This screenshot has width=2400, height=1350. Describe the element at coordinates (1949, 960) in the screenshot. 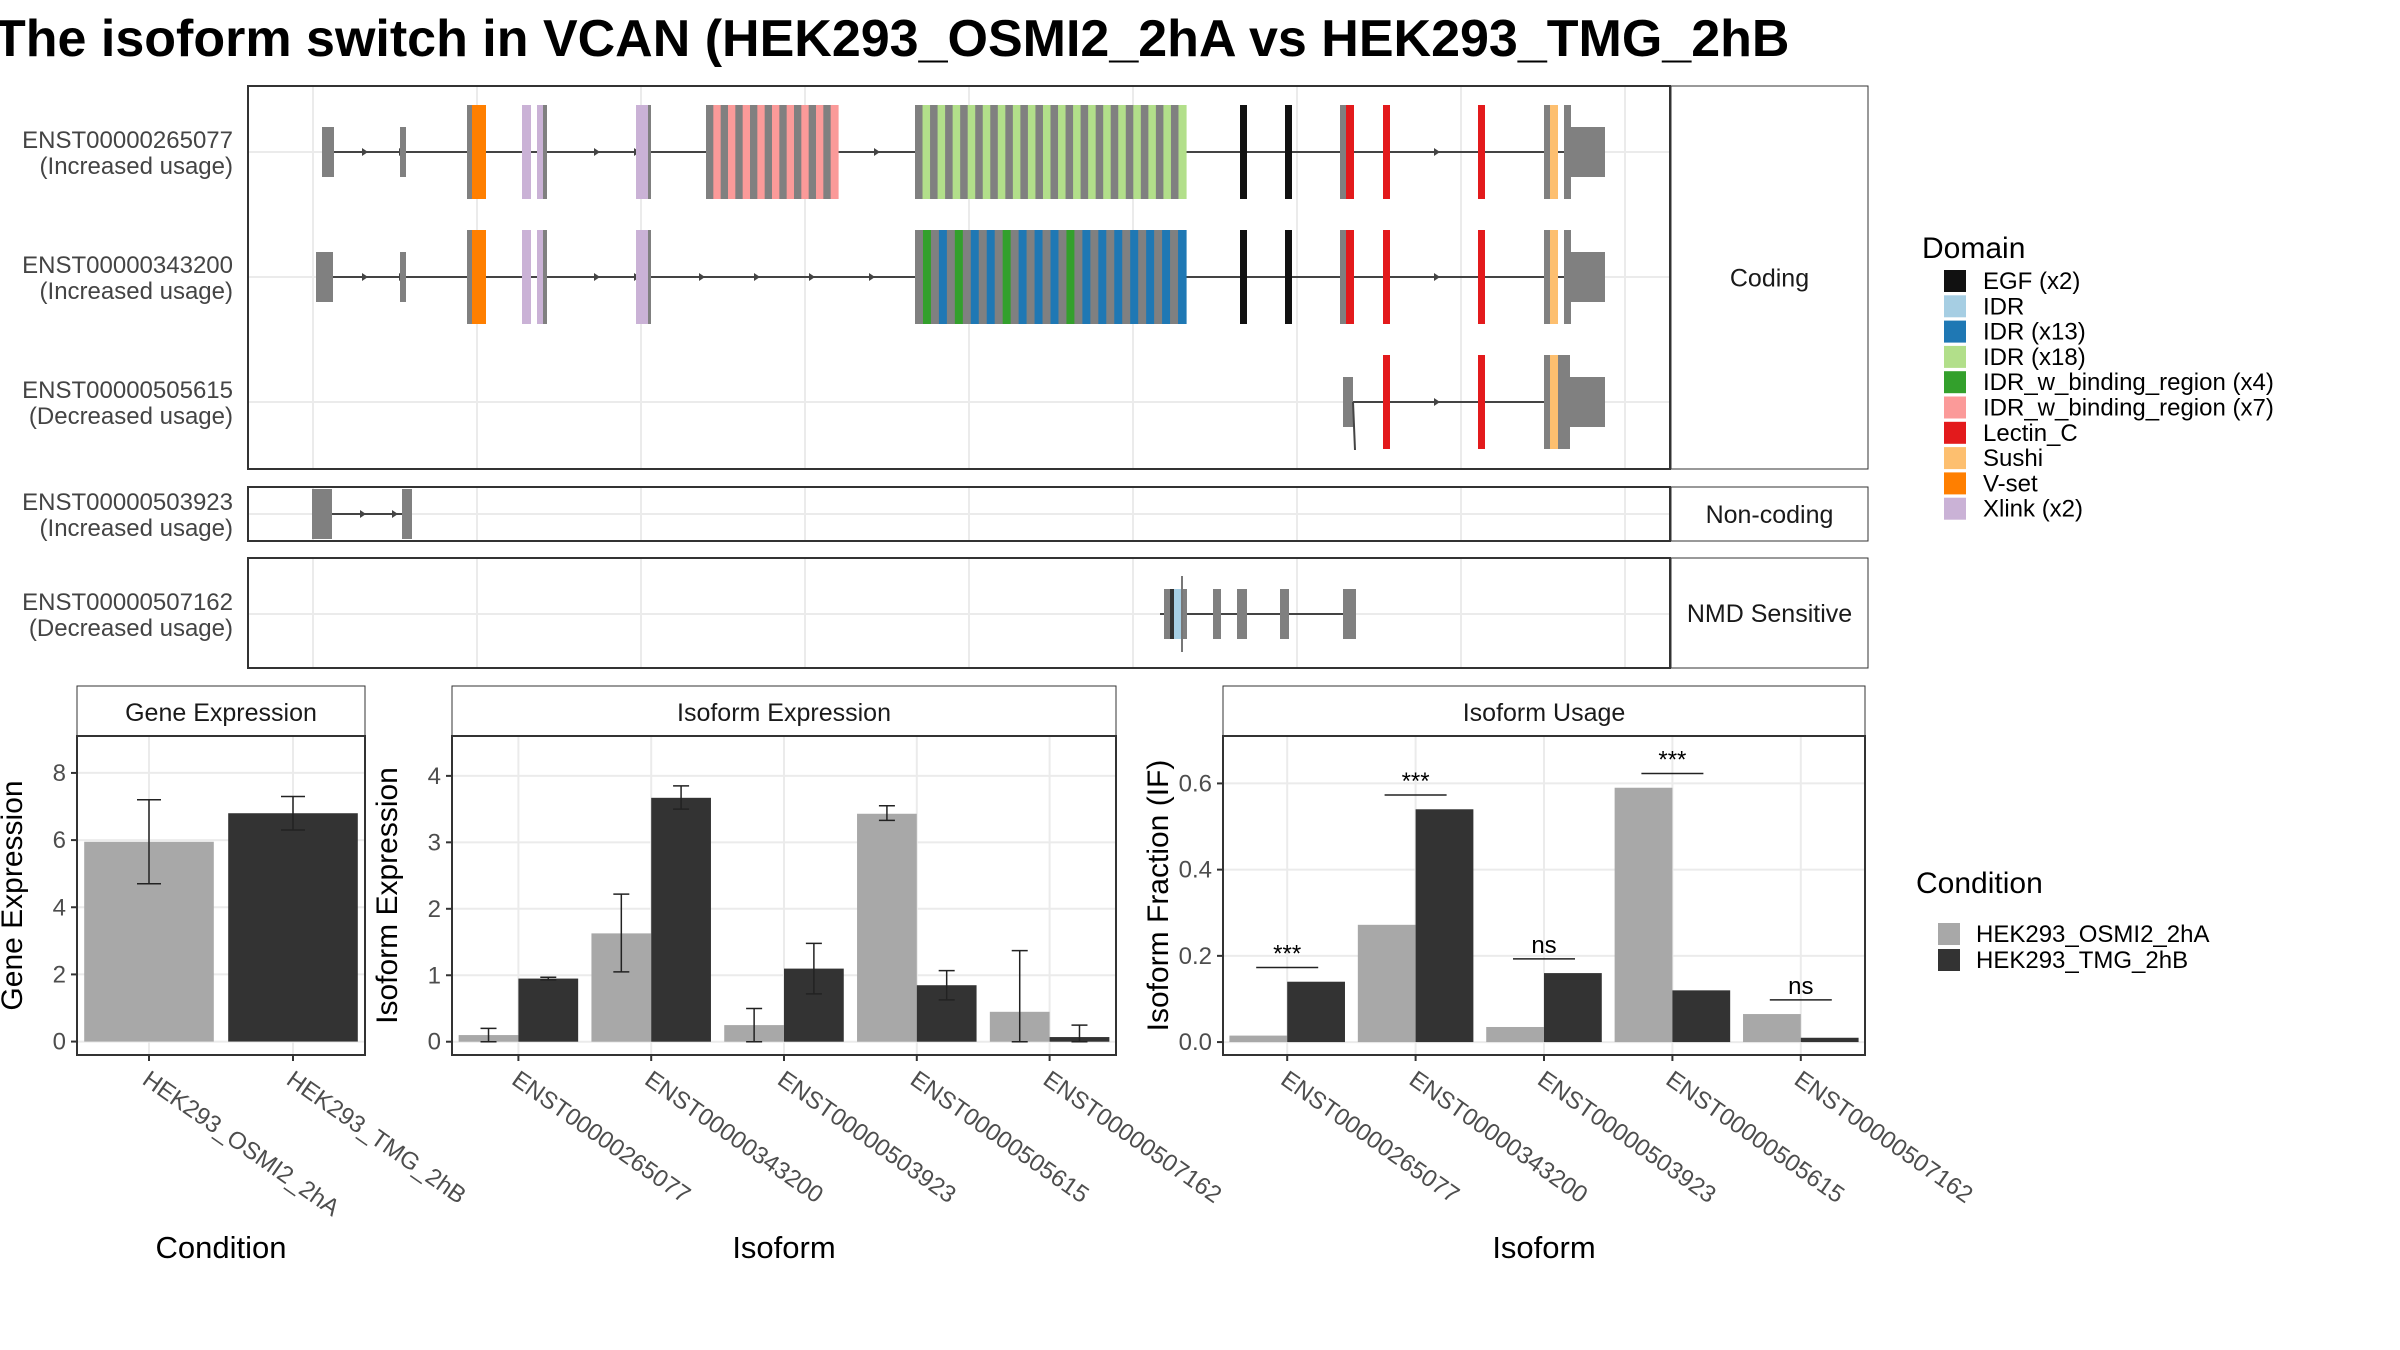

I see `condition-swatch` at that location.